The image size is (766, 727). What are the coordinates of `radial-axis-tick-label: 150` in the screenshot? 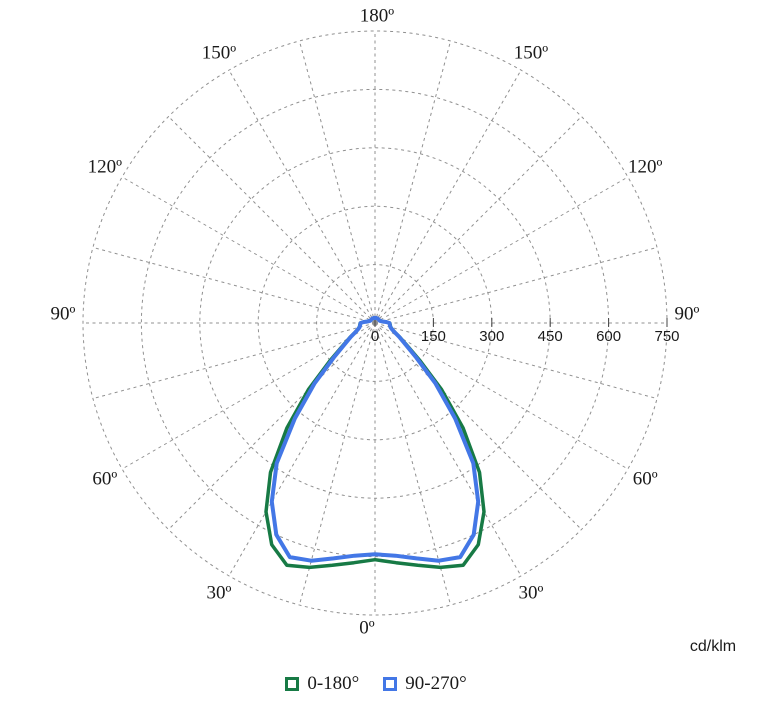 It's located at (433, 336).